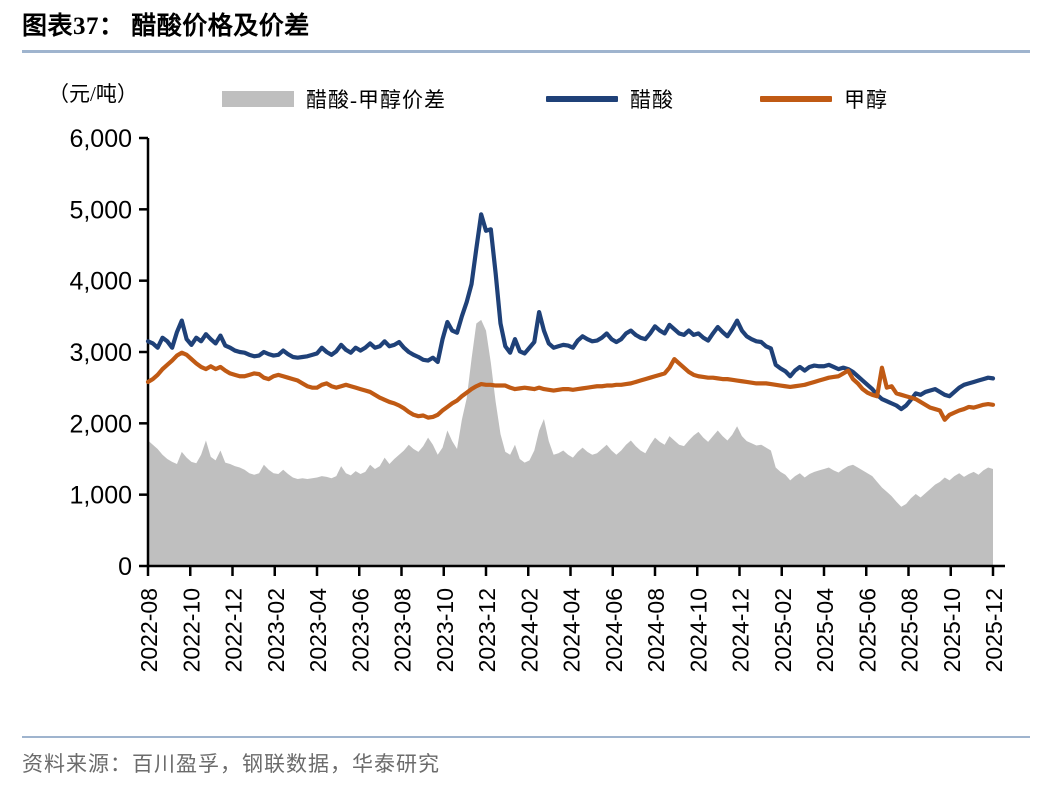  I want to click on x-tick-label: 2024-06, so click(614, 630).